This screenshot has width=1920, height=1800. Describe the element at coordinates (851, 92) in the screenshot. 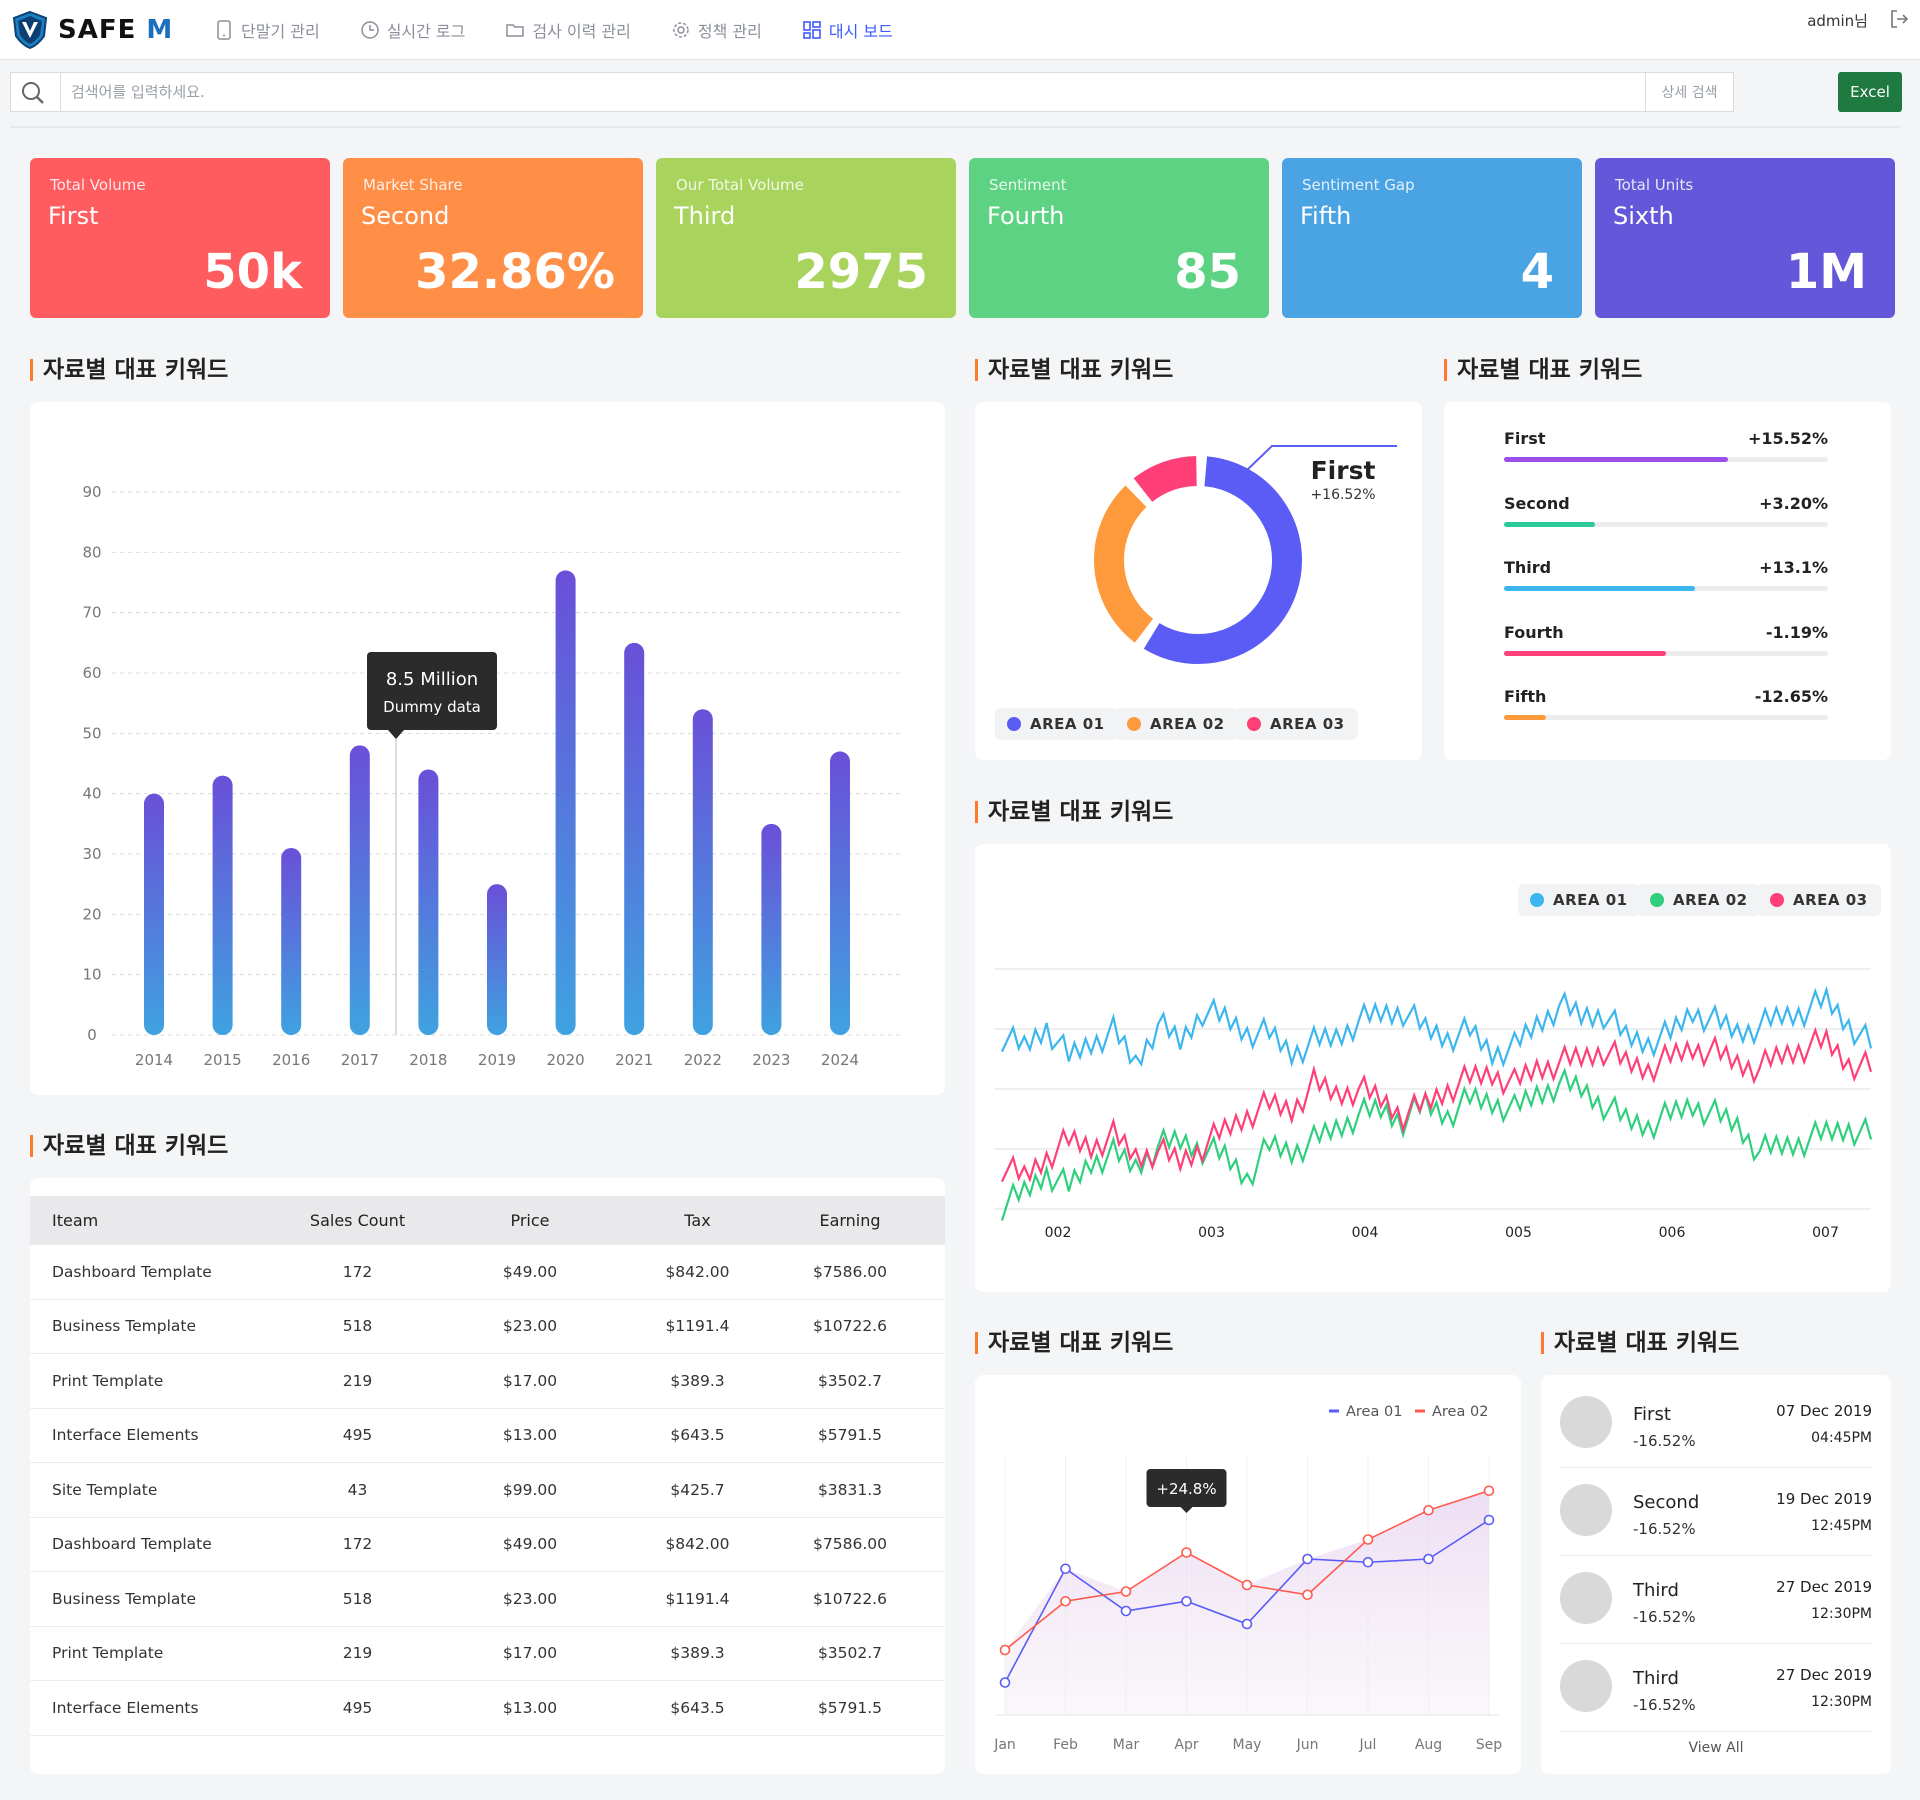

I see `search-input` at that location.